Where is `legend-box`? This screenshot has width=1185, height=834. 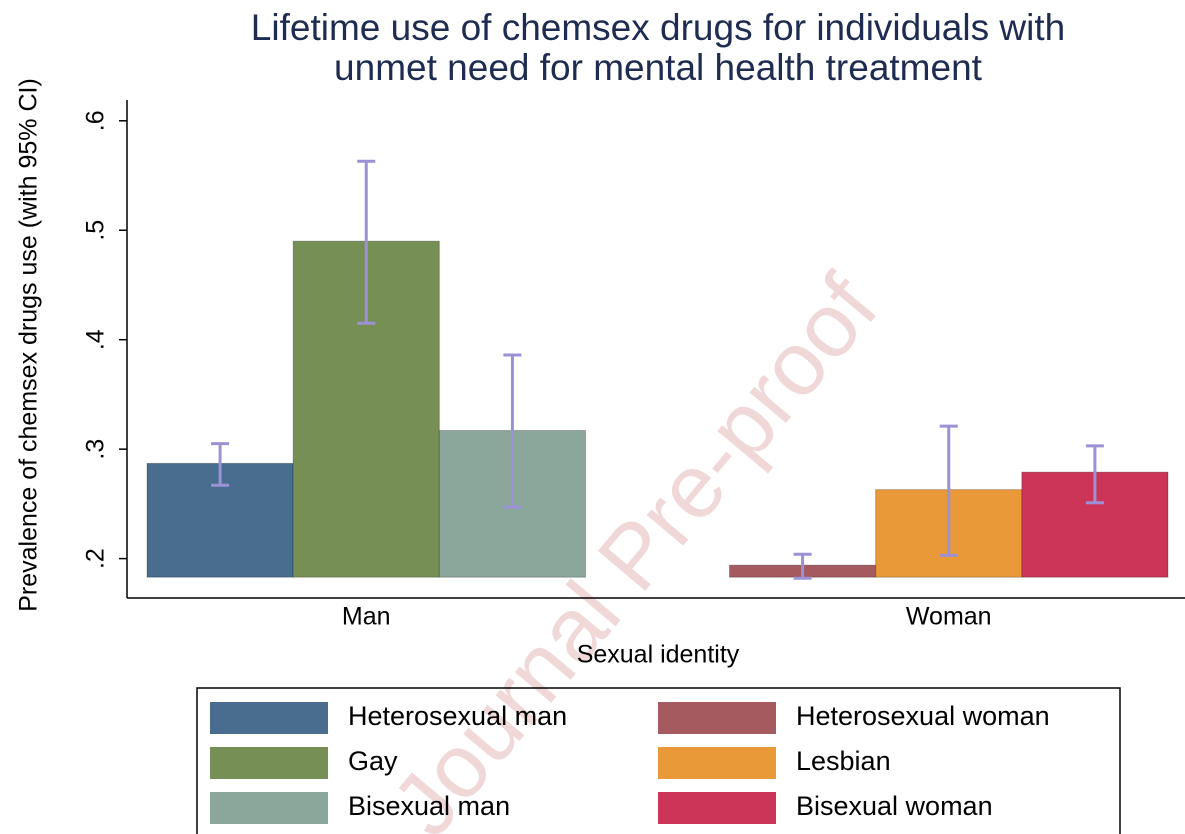
legend-box is located at coordinates (658, 760).